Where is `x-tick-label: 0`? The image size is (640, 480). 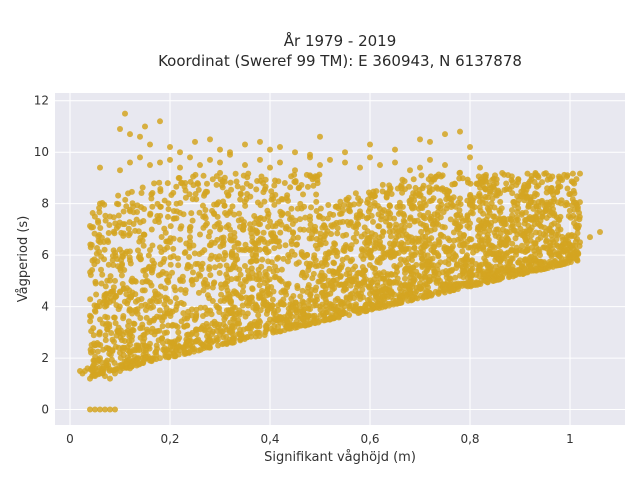 x-tick-label: 0 is located at coordinates (70, 439).